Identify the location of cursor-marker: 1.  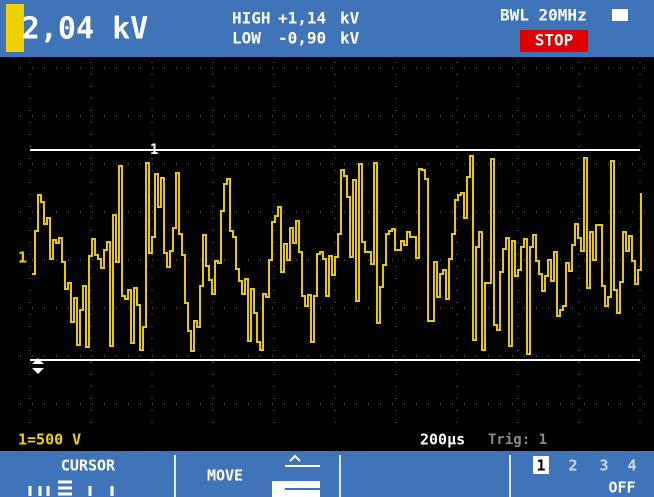
(154, 150).